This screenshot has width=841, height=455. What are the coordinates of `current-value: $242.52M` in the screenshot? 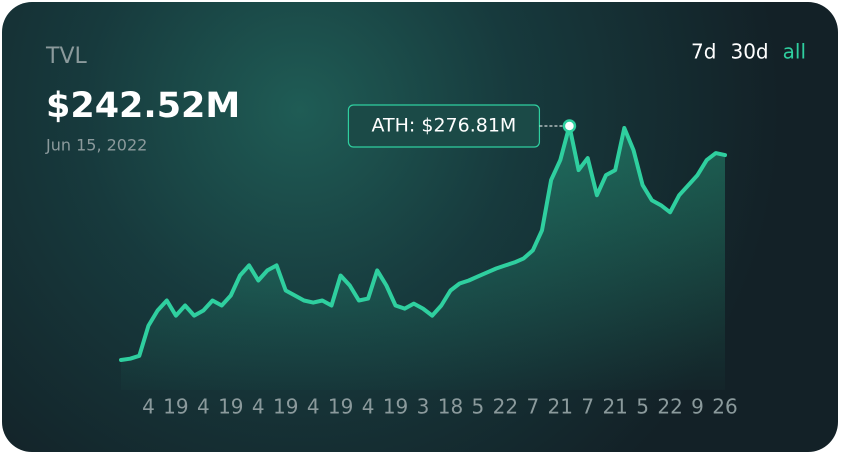 It's located at (143, 106).